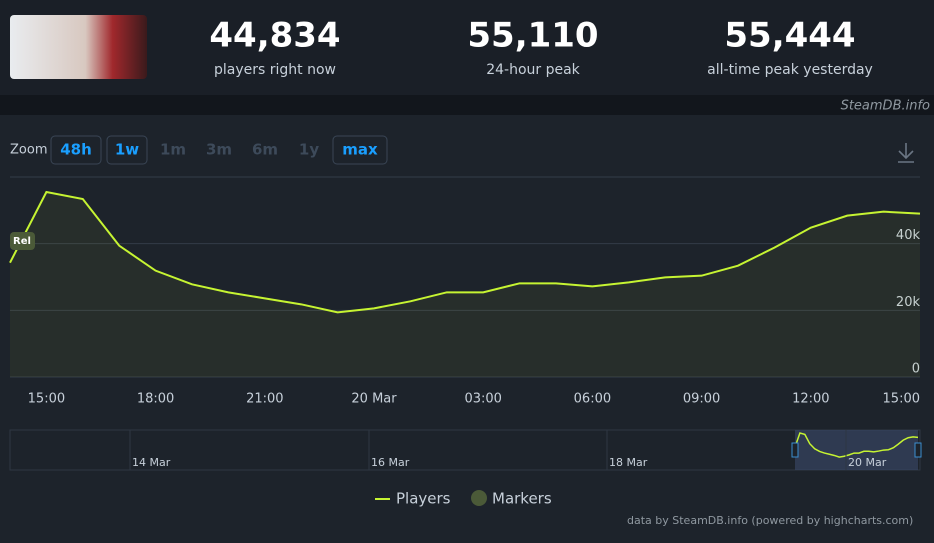 This screenshot has height=543, width=934. What do you see at coordinates (274, 36) in the screenshot?
I see `stat-value: 44,834` at bounding box center [274, 36].